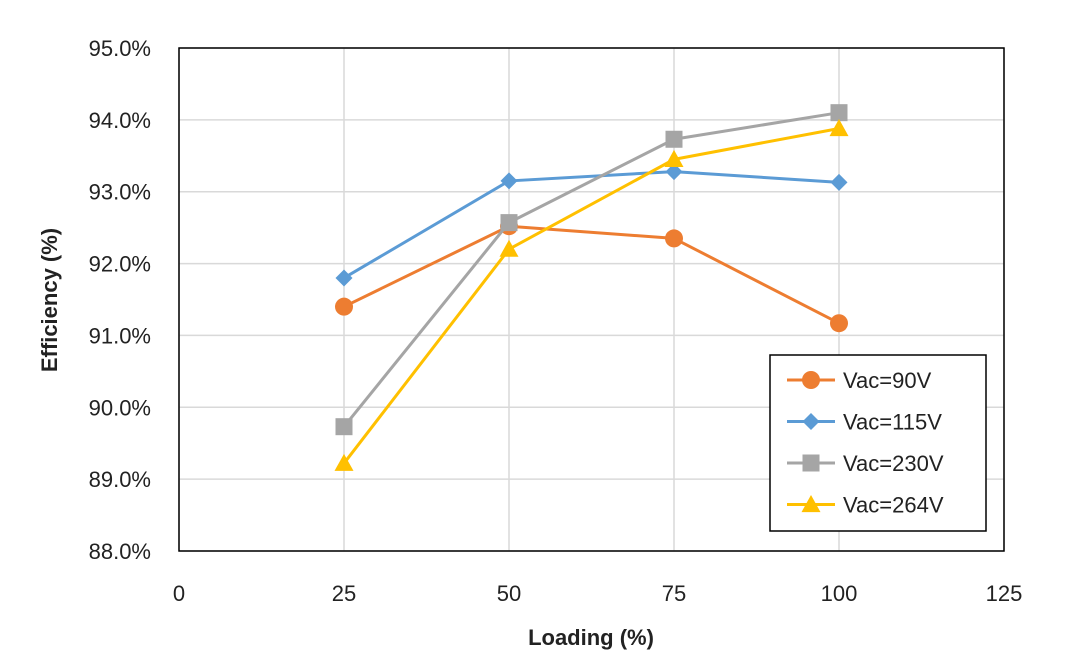  I want to click on x-axis-title: Loading (%), so click(591, 637).